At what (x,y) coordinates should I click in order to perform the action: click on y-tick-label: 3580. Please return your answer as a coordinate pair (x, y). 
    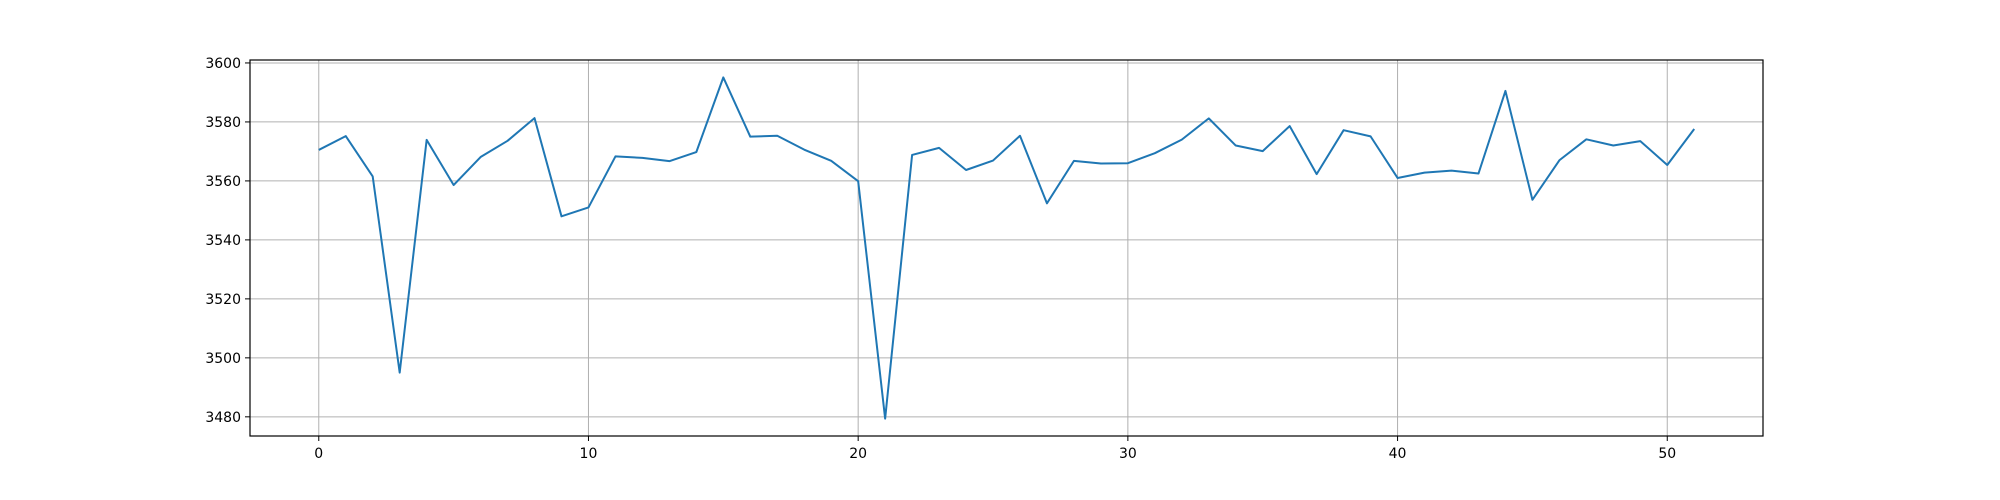
    Looking at the image, I should click on (223, 123).